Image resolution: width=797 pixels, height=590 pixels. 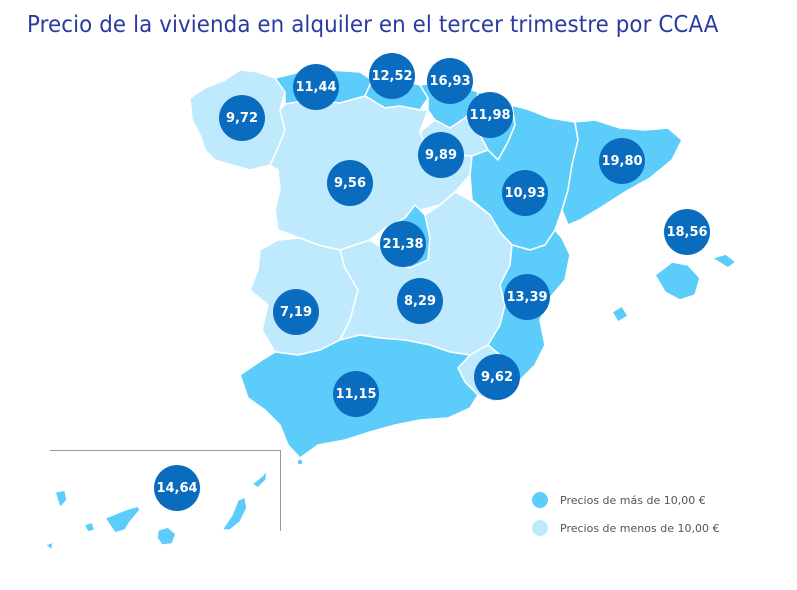 What do you see at coordinates (420, 301) in the screenshot?
I see `badge-castilla-la-mancha: 8,29` at bounding box center [420, 301].